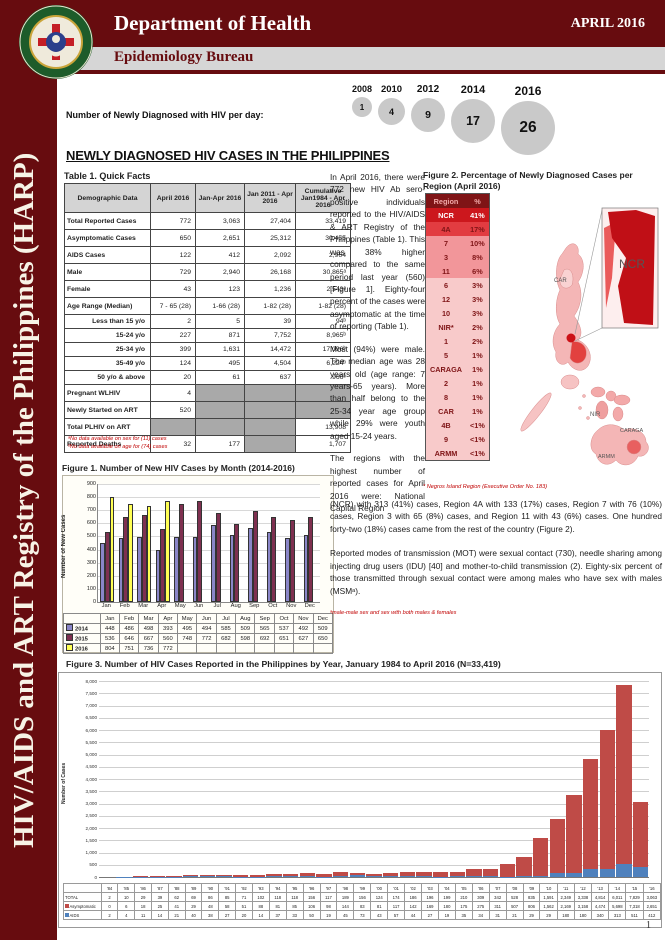  Describe the element at coordinates (446, 299) in the screenshot. I see `region-name: 12` at that location.